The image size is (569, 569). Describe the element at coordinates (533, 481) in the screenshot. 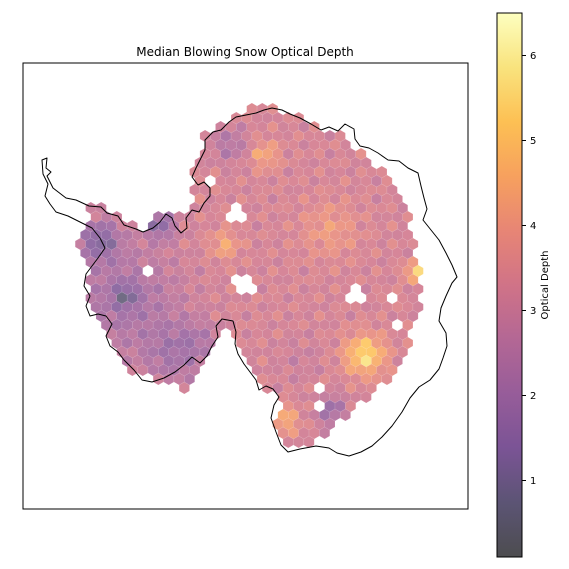

I see `colorbar-tick-label: 1` at that location.